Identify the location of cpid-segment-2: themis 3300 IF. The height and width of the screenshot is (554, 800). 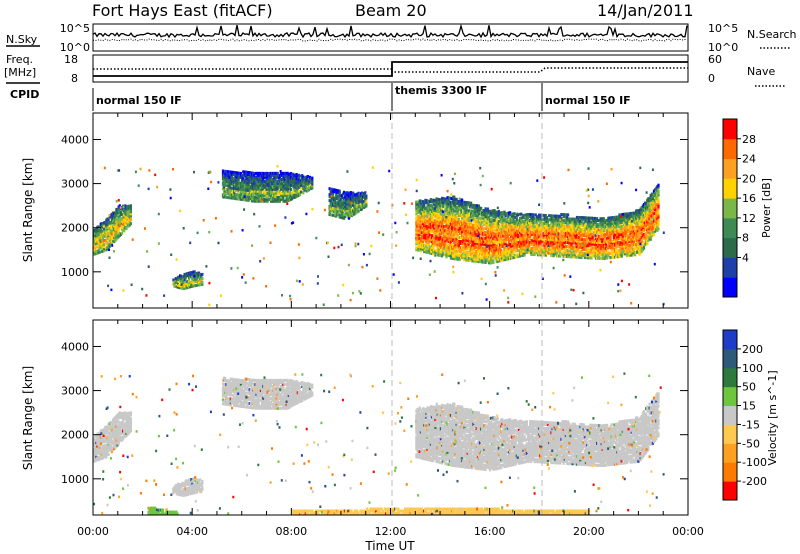
(441, 90).